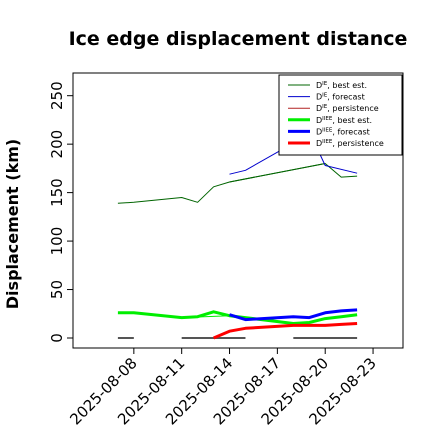 The image size is (440, 440). Describe the element at coordinates (57, 192) in the screenshot. I see `y-tick-label: 150` at that location.